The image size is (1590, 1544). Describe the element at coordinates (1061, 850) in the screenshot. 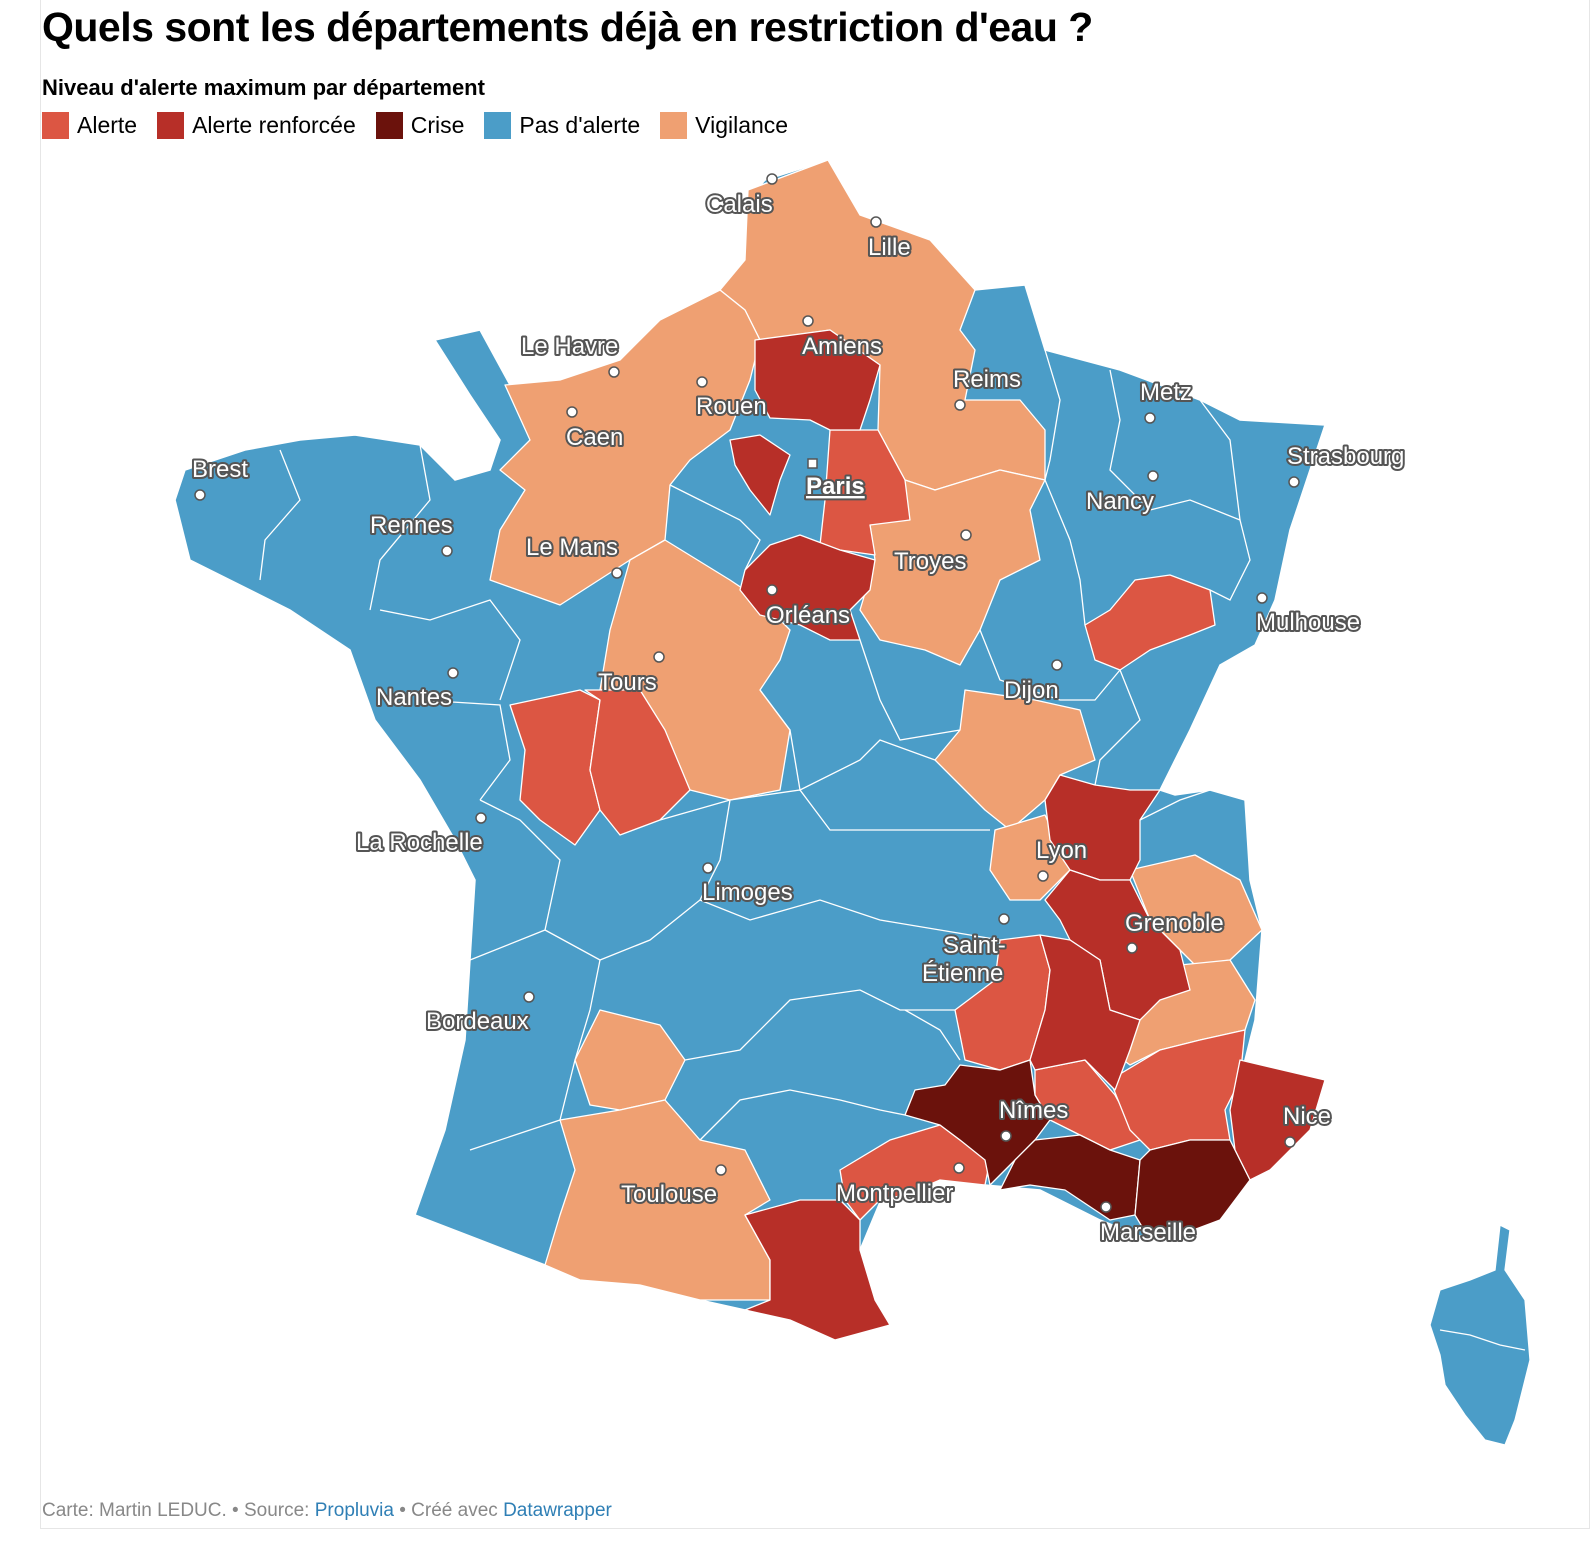

I see `city-label-lyon: Lyon` at that location.